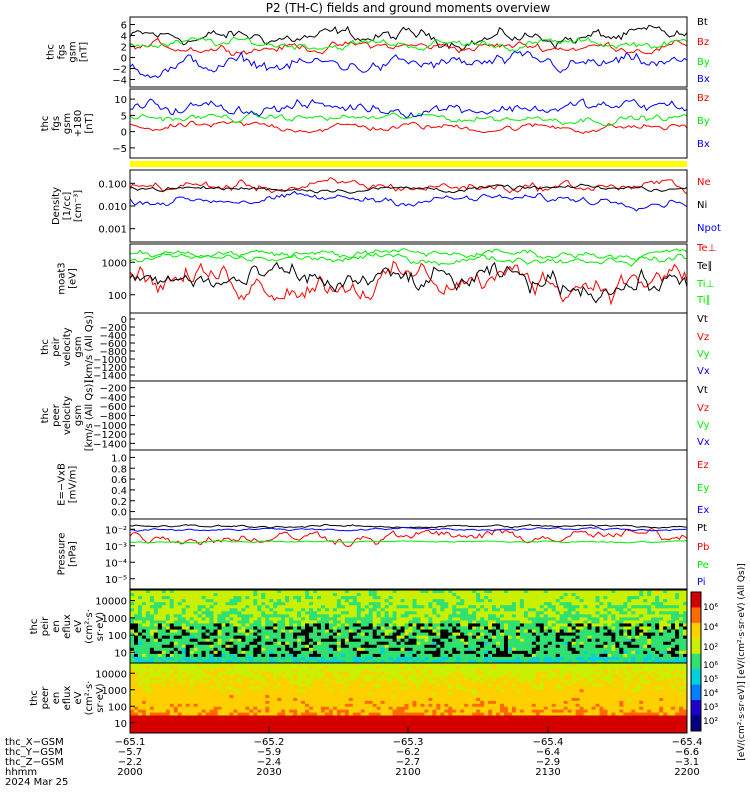 The image size is (750, 800). What do you see at coordinates (408, 118) in the screenshot?
I see `series-line-by` at bounding box center [408, 118].